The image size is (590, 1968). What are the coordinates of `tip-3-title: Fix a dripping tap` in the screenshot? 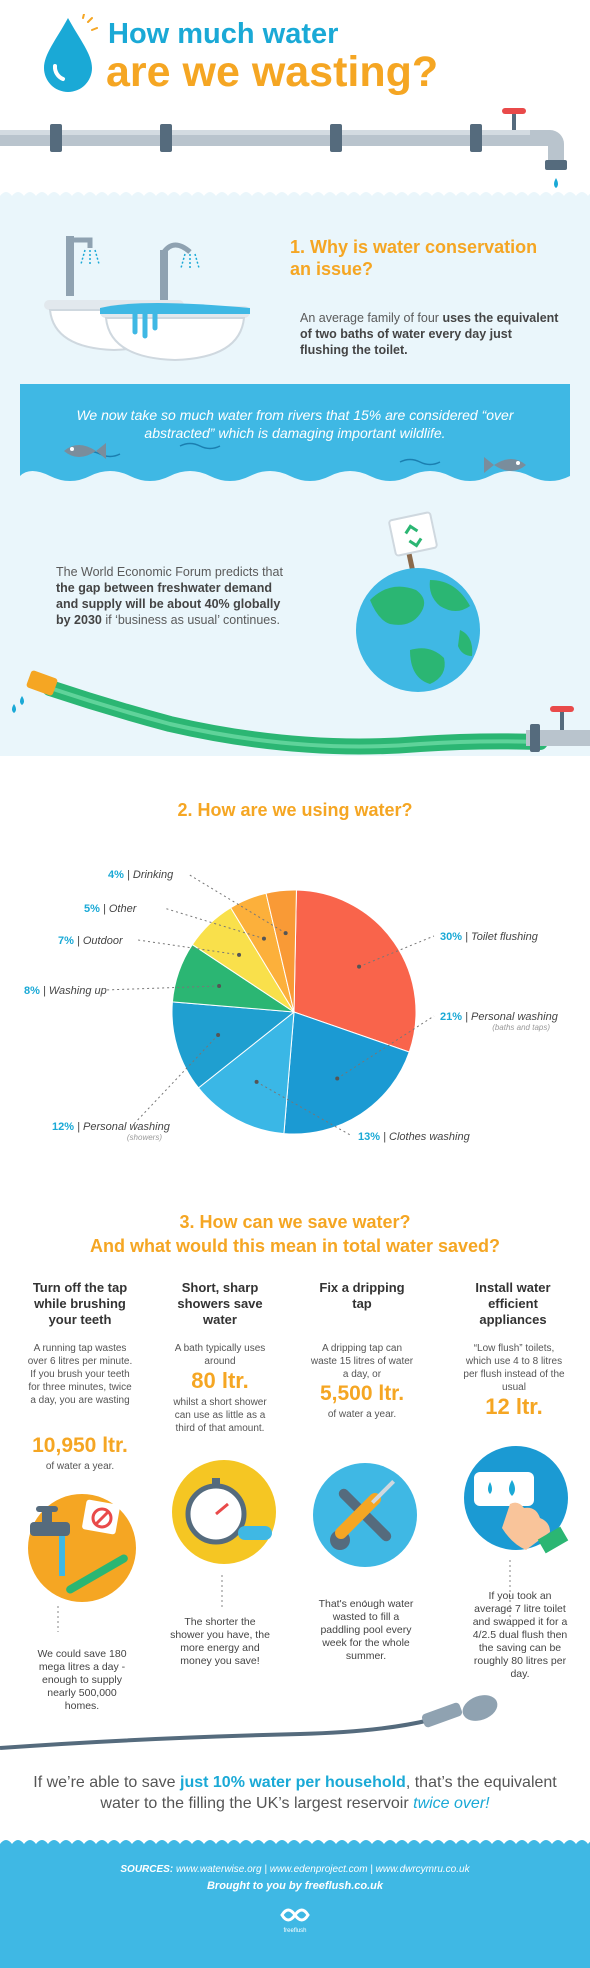 It's located at (362, 1295).